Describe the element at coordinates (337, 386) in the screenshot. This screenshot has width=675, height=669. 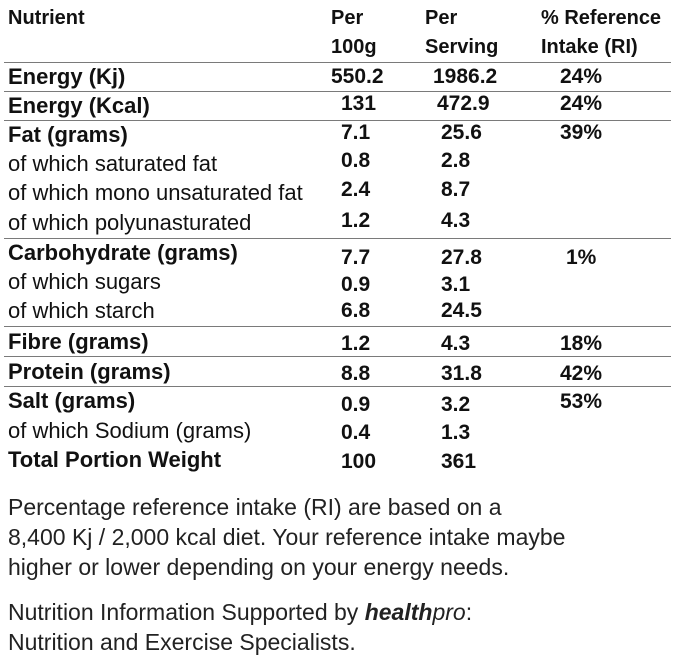
I see `rule-protein` at that location.